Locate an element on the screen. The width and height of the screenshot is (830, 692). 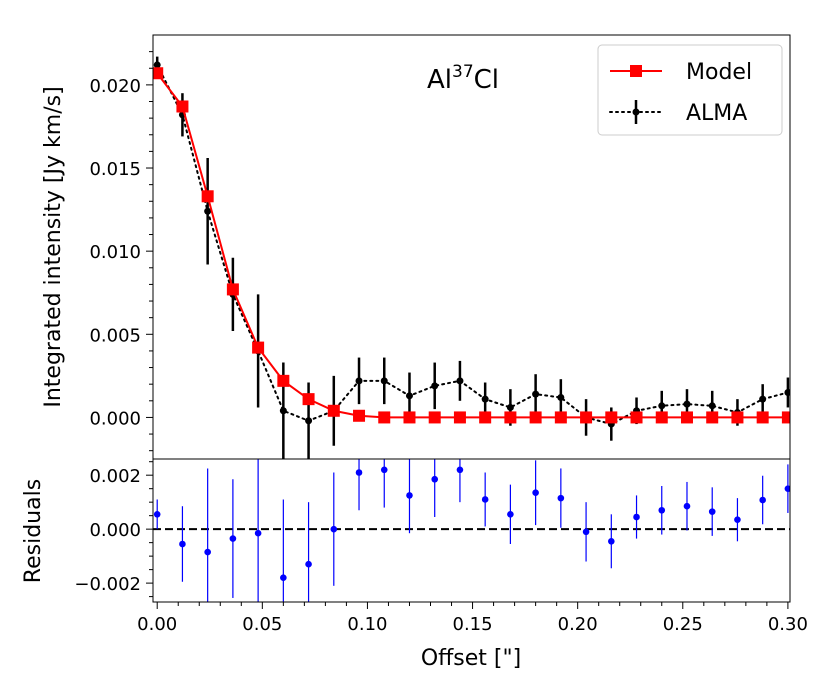
top-y-tick-label: 0.010 is located at coordinates (115, 252).